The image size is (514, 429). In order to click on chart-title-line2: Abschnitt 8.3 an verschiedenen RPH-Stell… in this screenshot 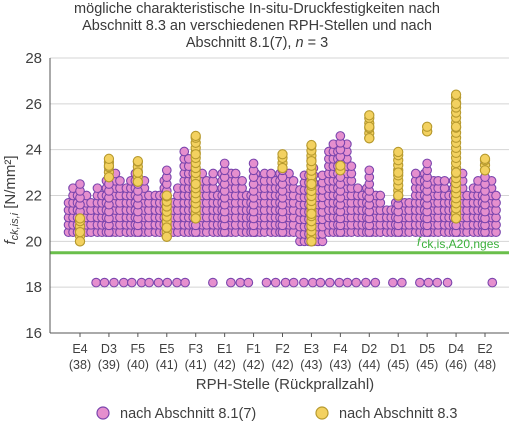, I will do `click(257, 26)`.